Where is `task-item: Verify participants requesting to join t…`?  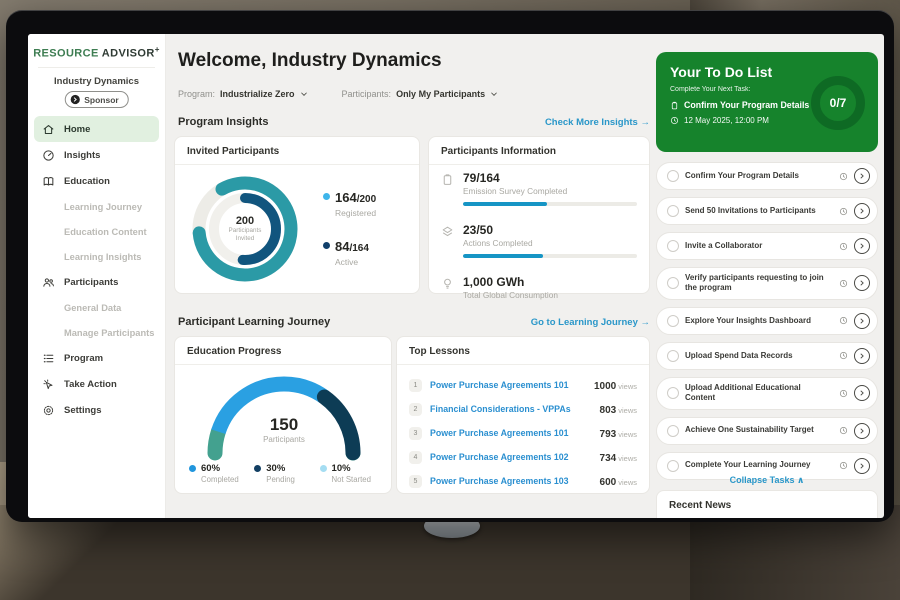
task-item: Verify participants requesting to join t… is located at coordinates (767, 283).